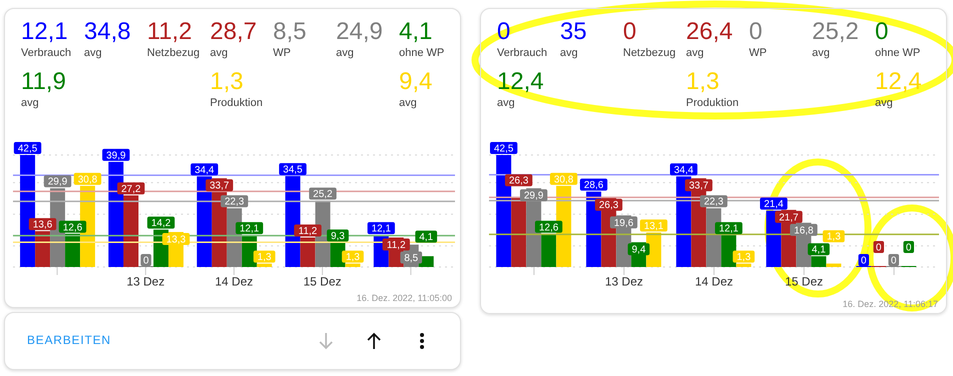 Image resolution: width=953 pixels, height=376 pixels. What do you see at coordinates (161, 224) in the screenshot?
I see `data-label: 14,2` at bounding box center [161, 224].